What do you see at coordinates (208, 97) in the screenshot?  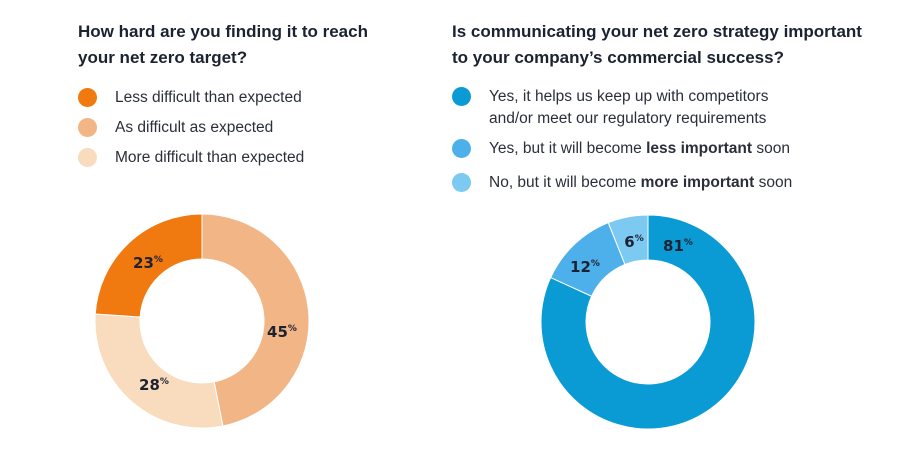 I see `legend-label: Less difficult than expected` at bounding box center [208, 97].